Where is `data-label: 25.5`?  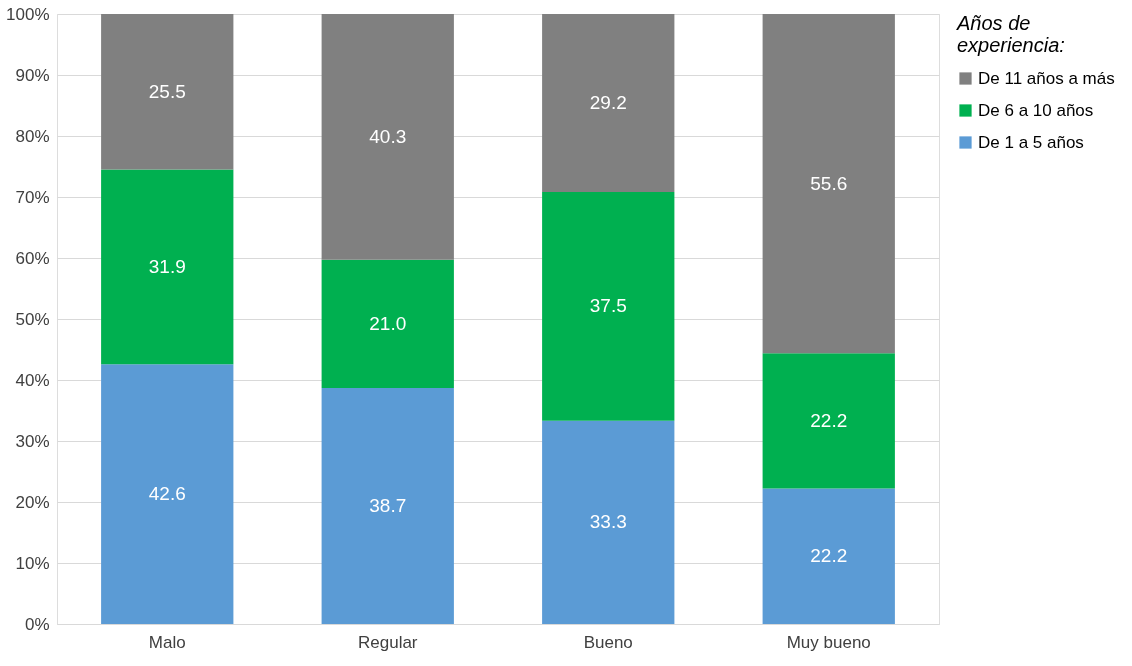
data-label: 25.5 is located at coordinates (167, 91).